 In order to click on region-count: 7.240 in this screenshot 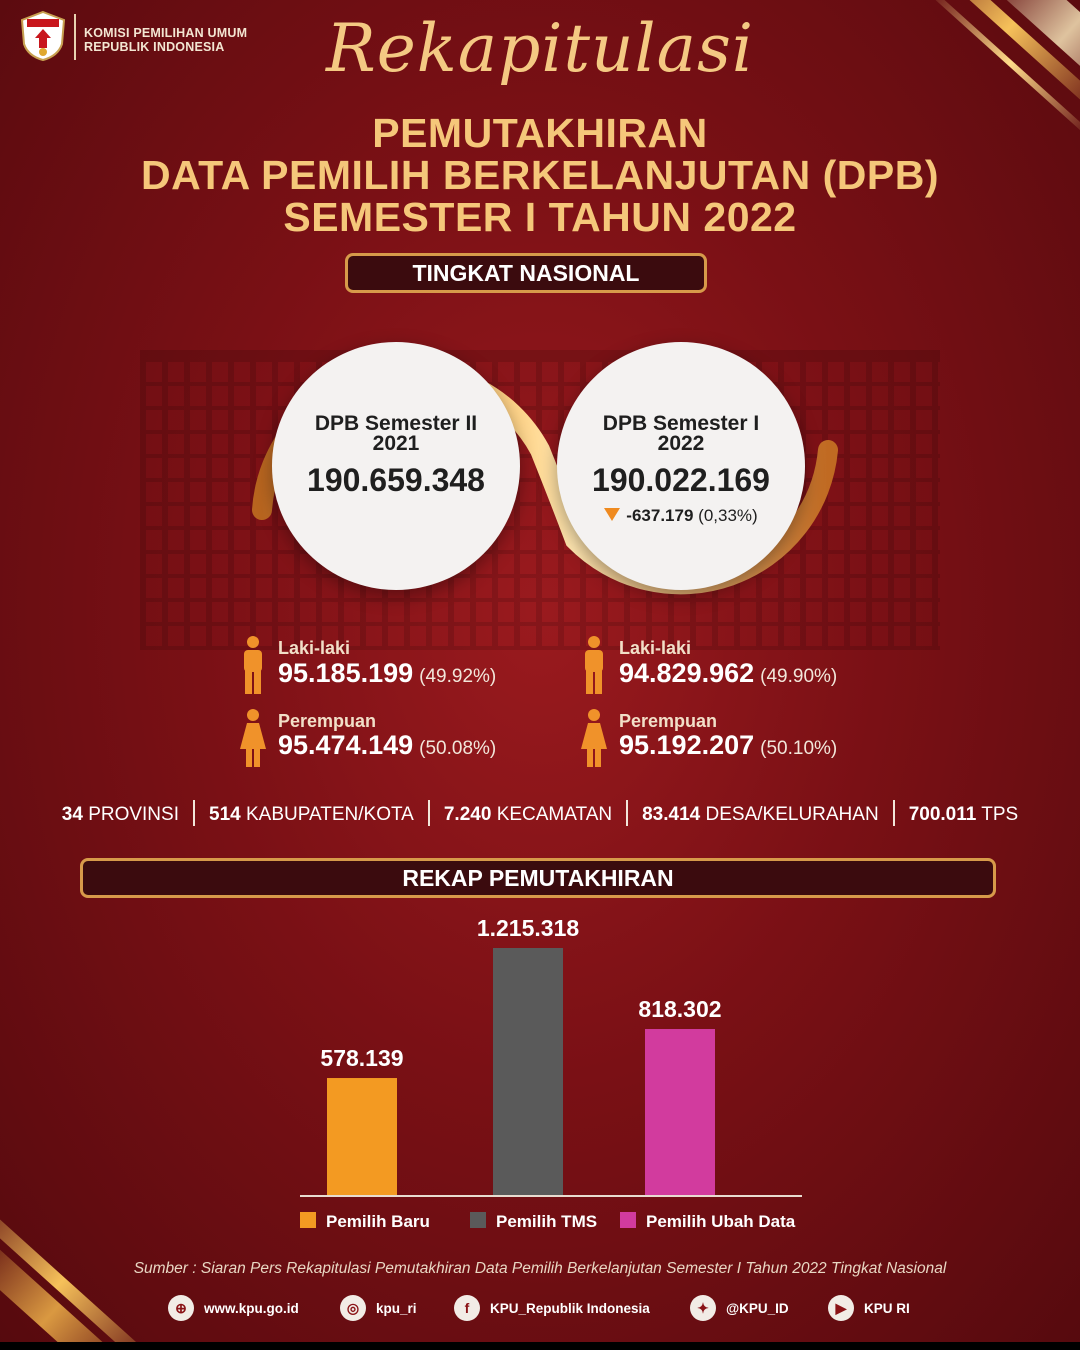, I will do `click(467, 814)`.